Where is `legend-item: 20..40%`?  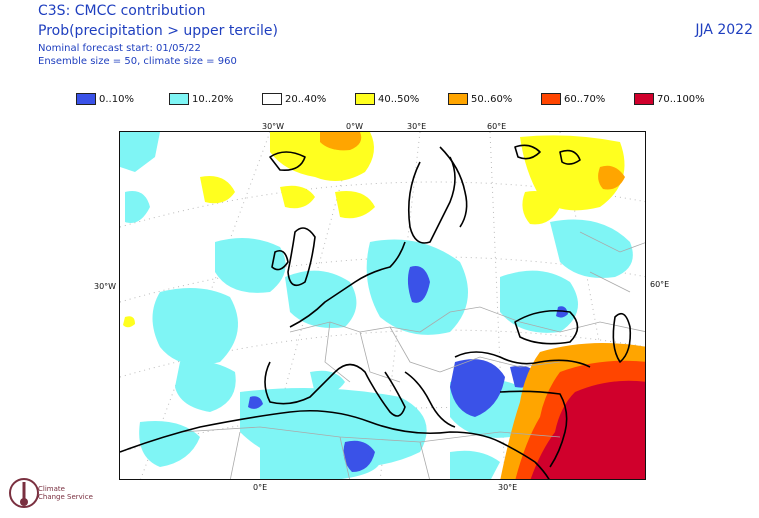
legend-item: 20..40% is located at coordinates (308, 99).